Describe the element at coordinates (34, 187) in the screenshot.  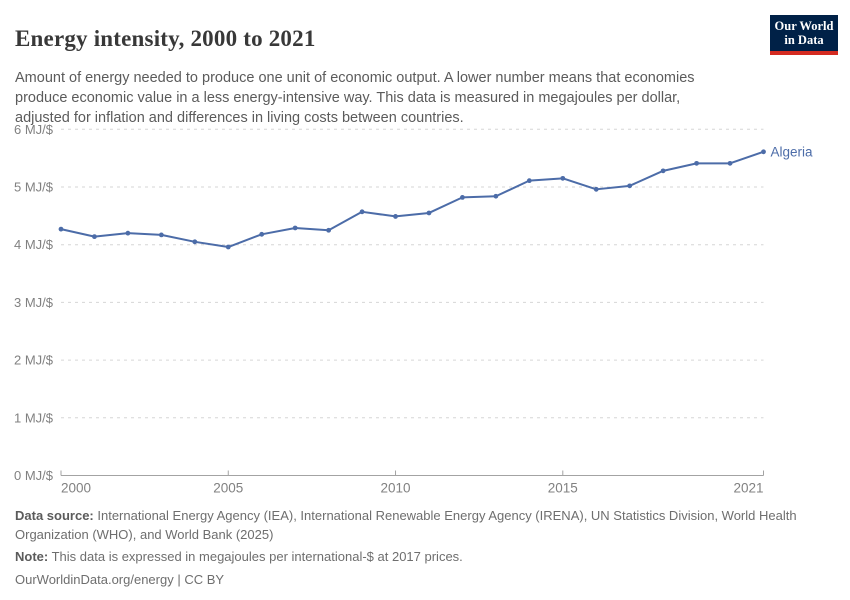
I see `y-tick-label: 5 MJ/$` at that location.